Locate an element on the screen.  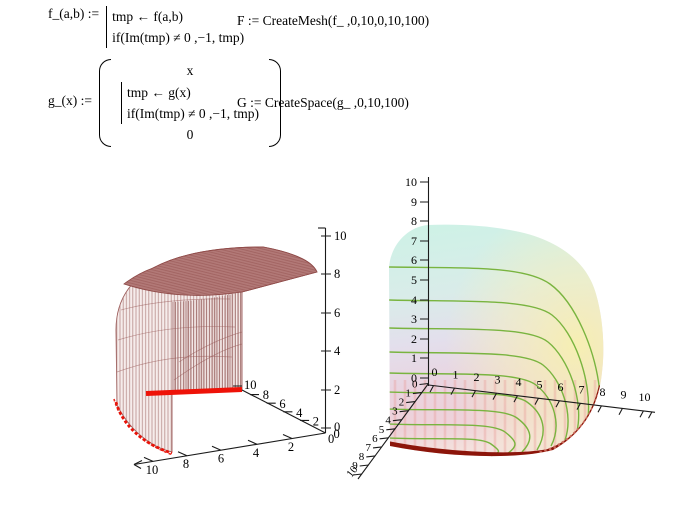
g-program-line1: tmp ← g(x) is located at coordinates (158, 92).